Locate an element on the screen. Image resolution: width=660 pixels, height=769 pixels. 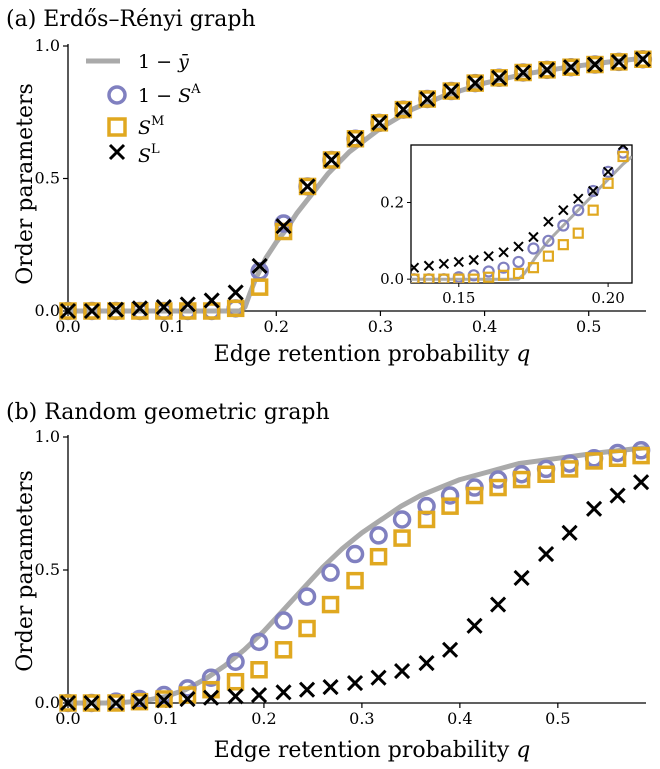
panel-a-xlabel-symbol: q is located at coordinates (523, 354).